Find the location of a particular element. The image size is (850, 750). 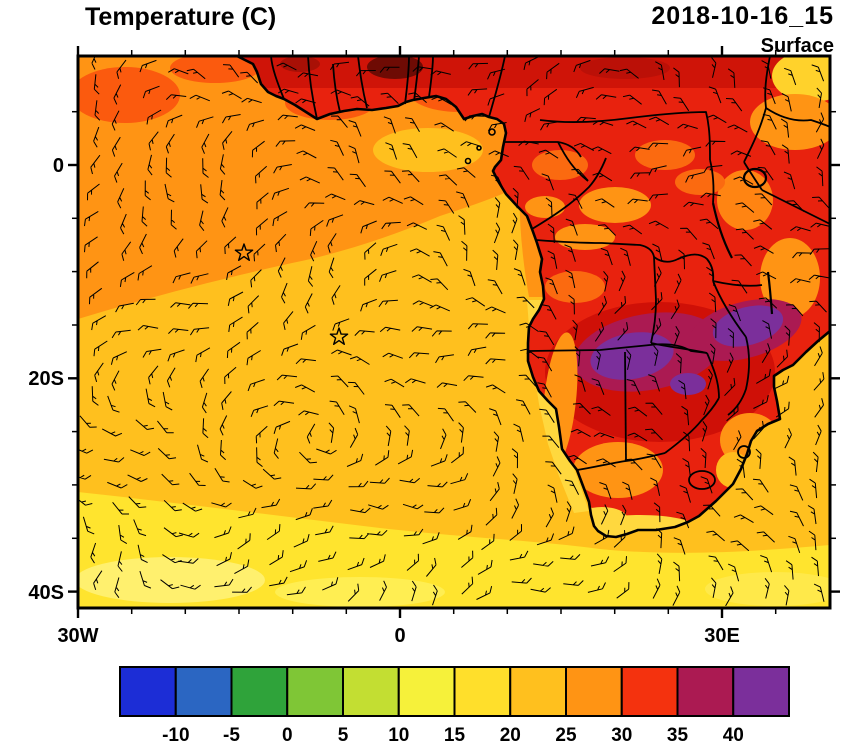

x-axis-label-0: 0 is located at coordinates (399, 636).